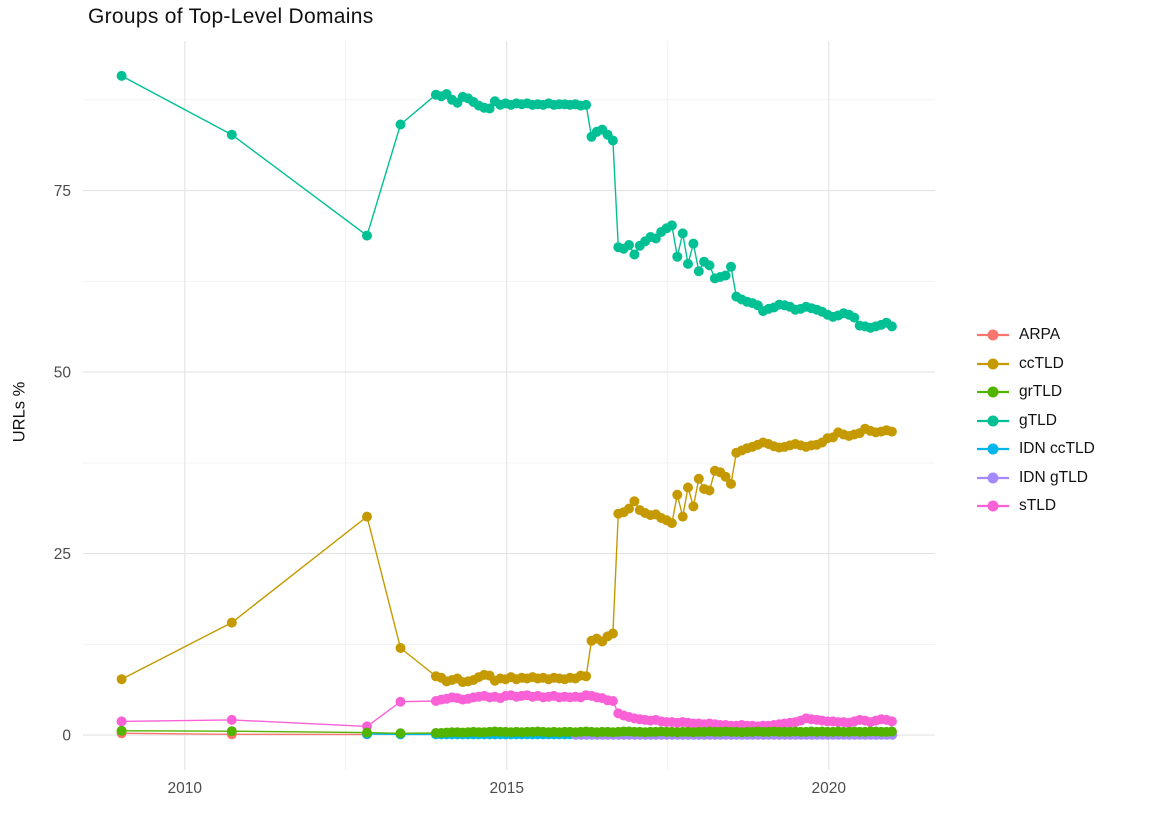  I want to click on y-tick-label: 25, so click(62, 554).